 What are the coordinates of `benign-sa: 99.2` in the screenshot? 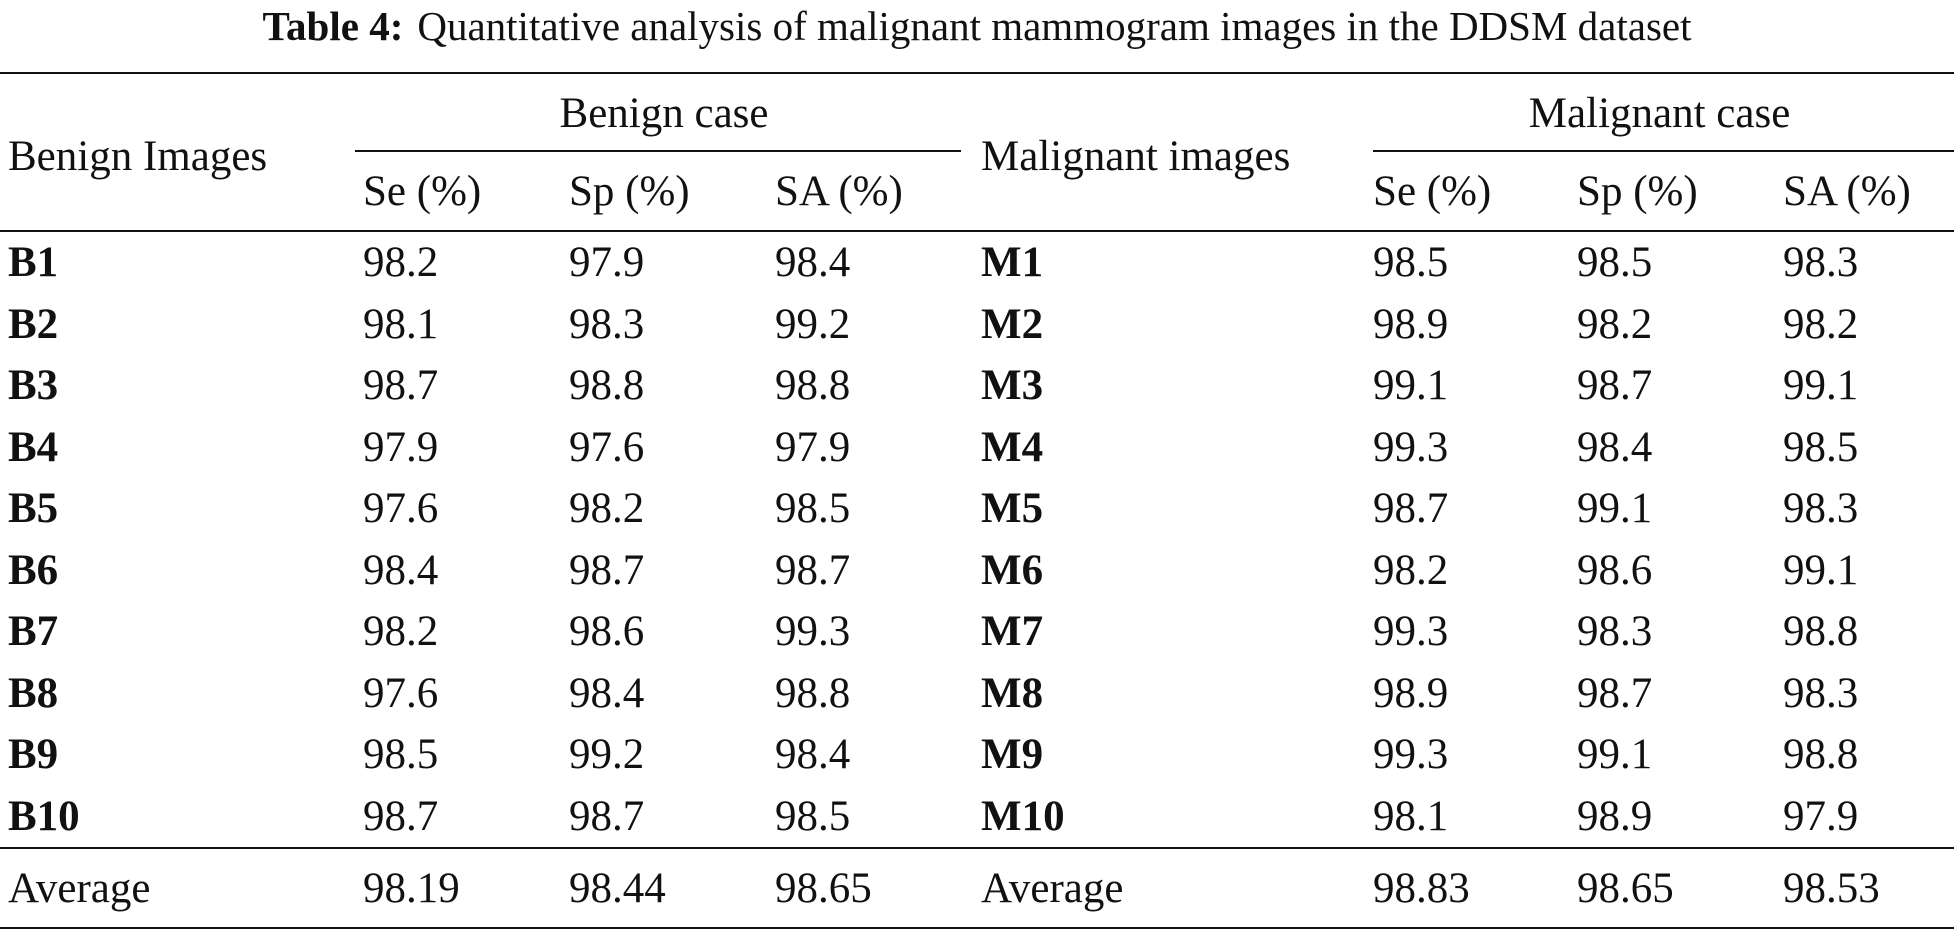 It's located at (813, 324).